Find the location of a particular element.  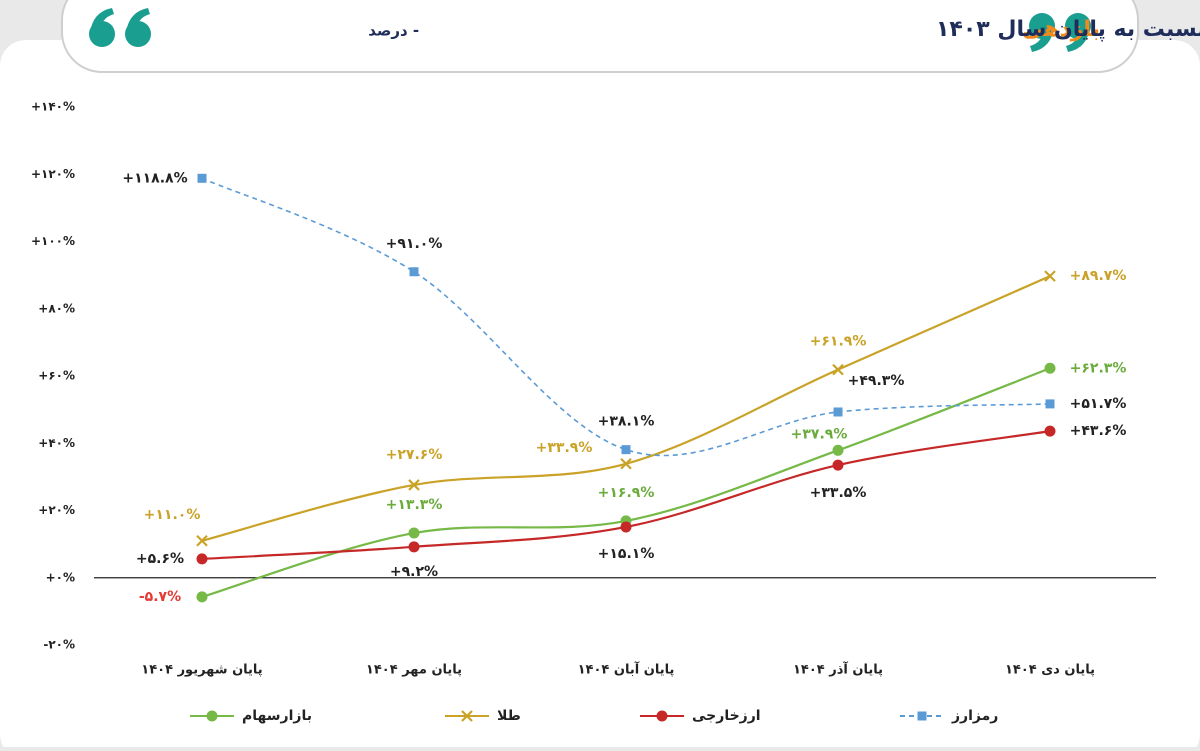

y-tick-label: +۱۴۰% is located at coordinates (53, 107).